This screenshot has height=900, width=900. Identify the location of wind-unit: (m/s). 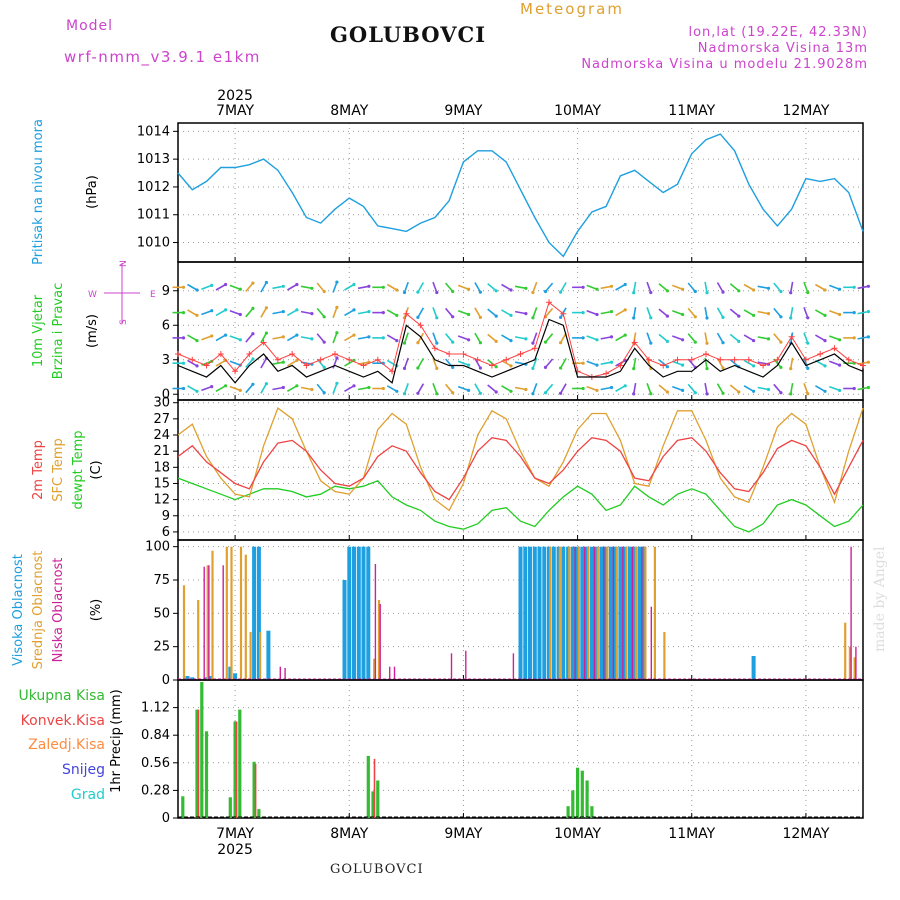
(92, 331).